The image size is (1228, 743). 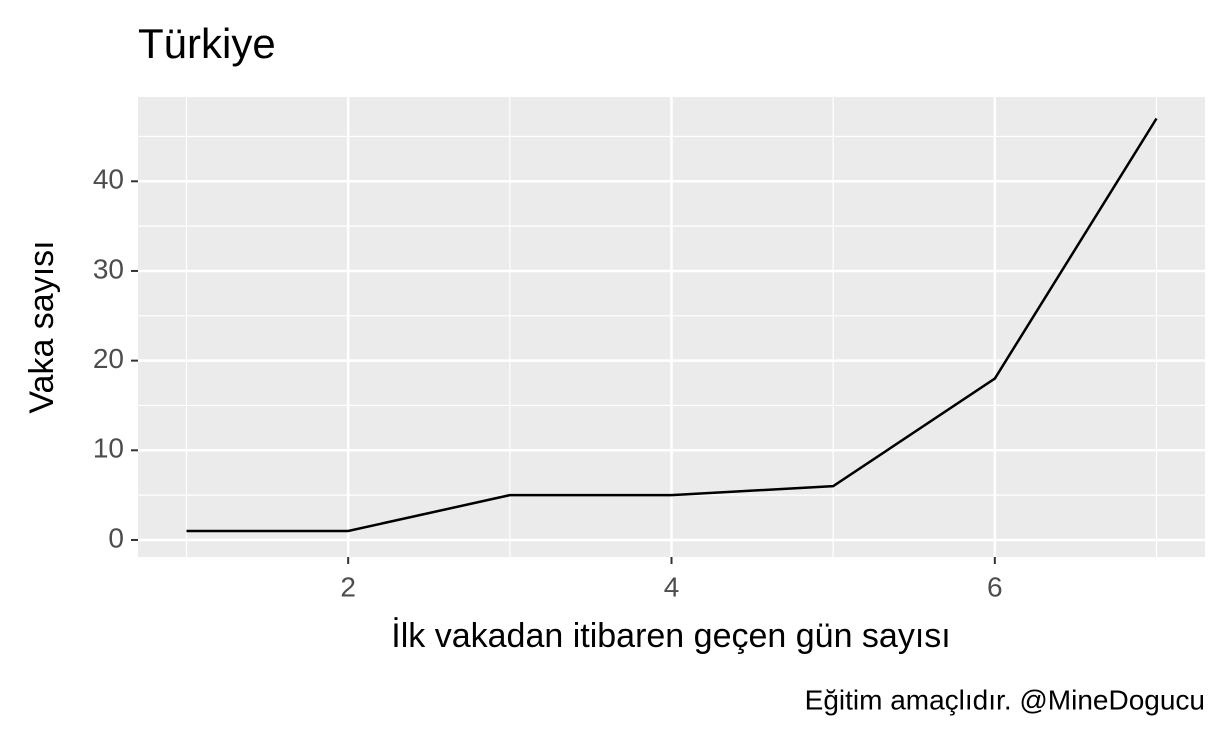 I want to click on x-axis-title: İlk vakadan itibaren geçen gün sayısı, so click(x=670, y=636).